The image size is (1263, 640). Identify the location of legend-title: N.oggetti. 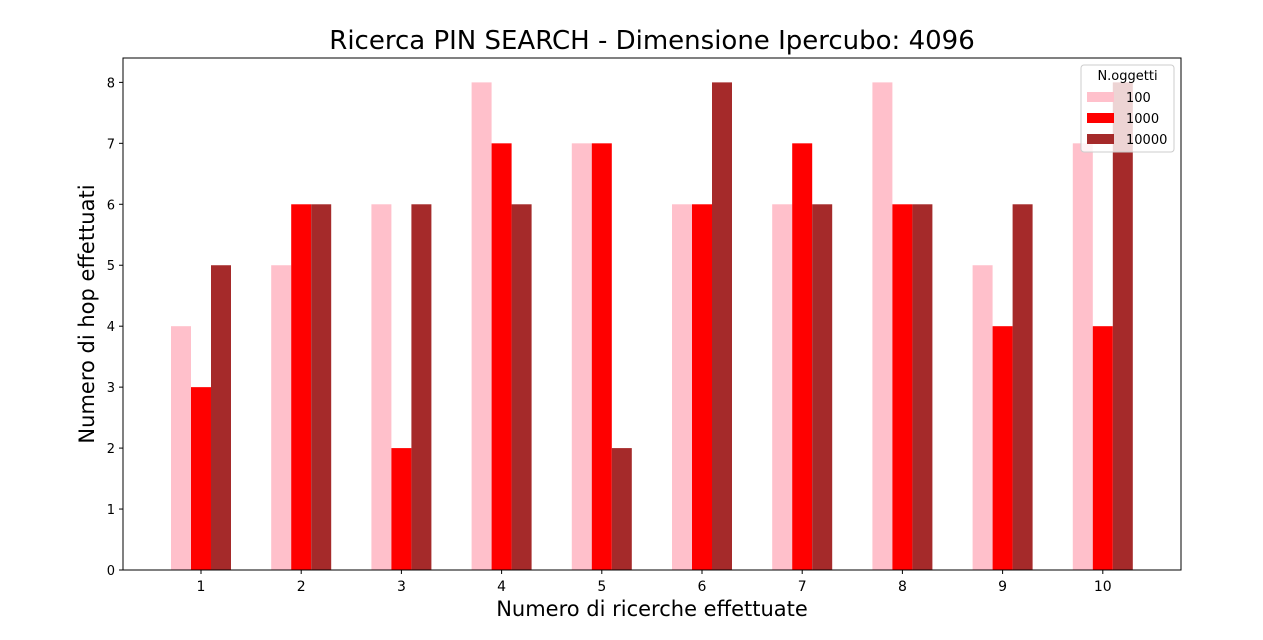
(1127, 76).